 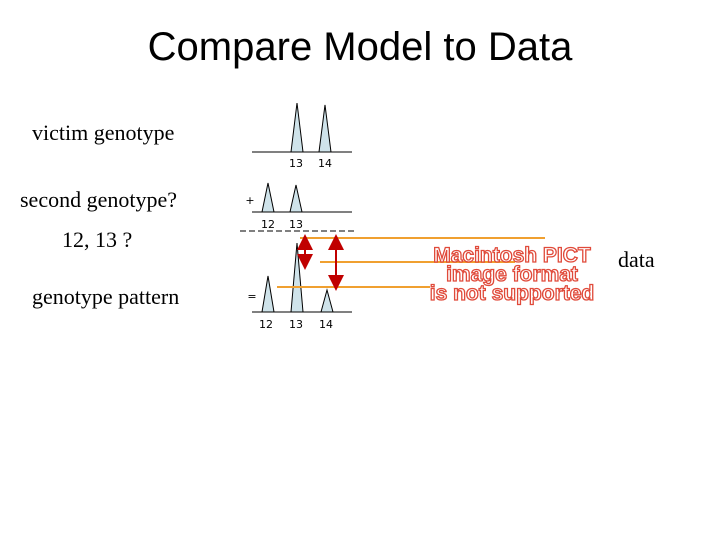 I want to click on image-placeholder: image format, so click(x=512, y=274).